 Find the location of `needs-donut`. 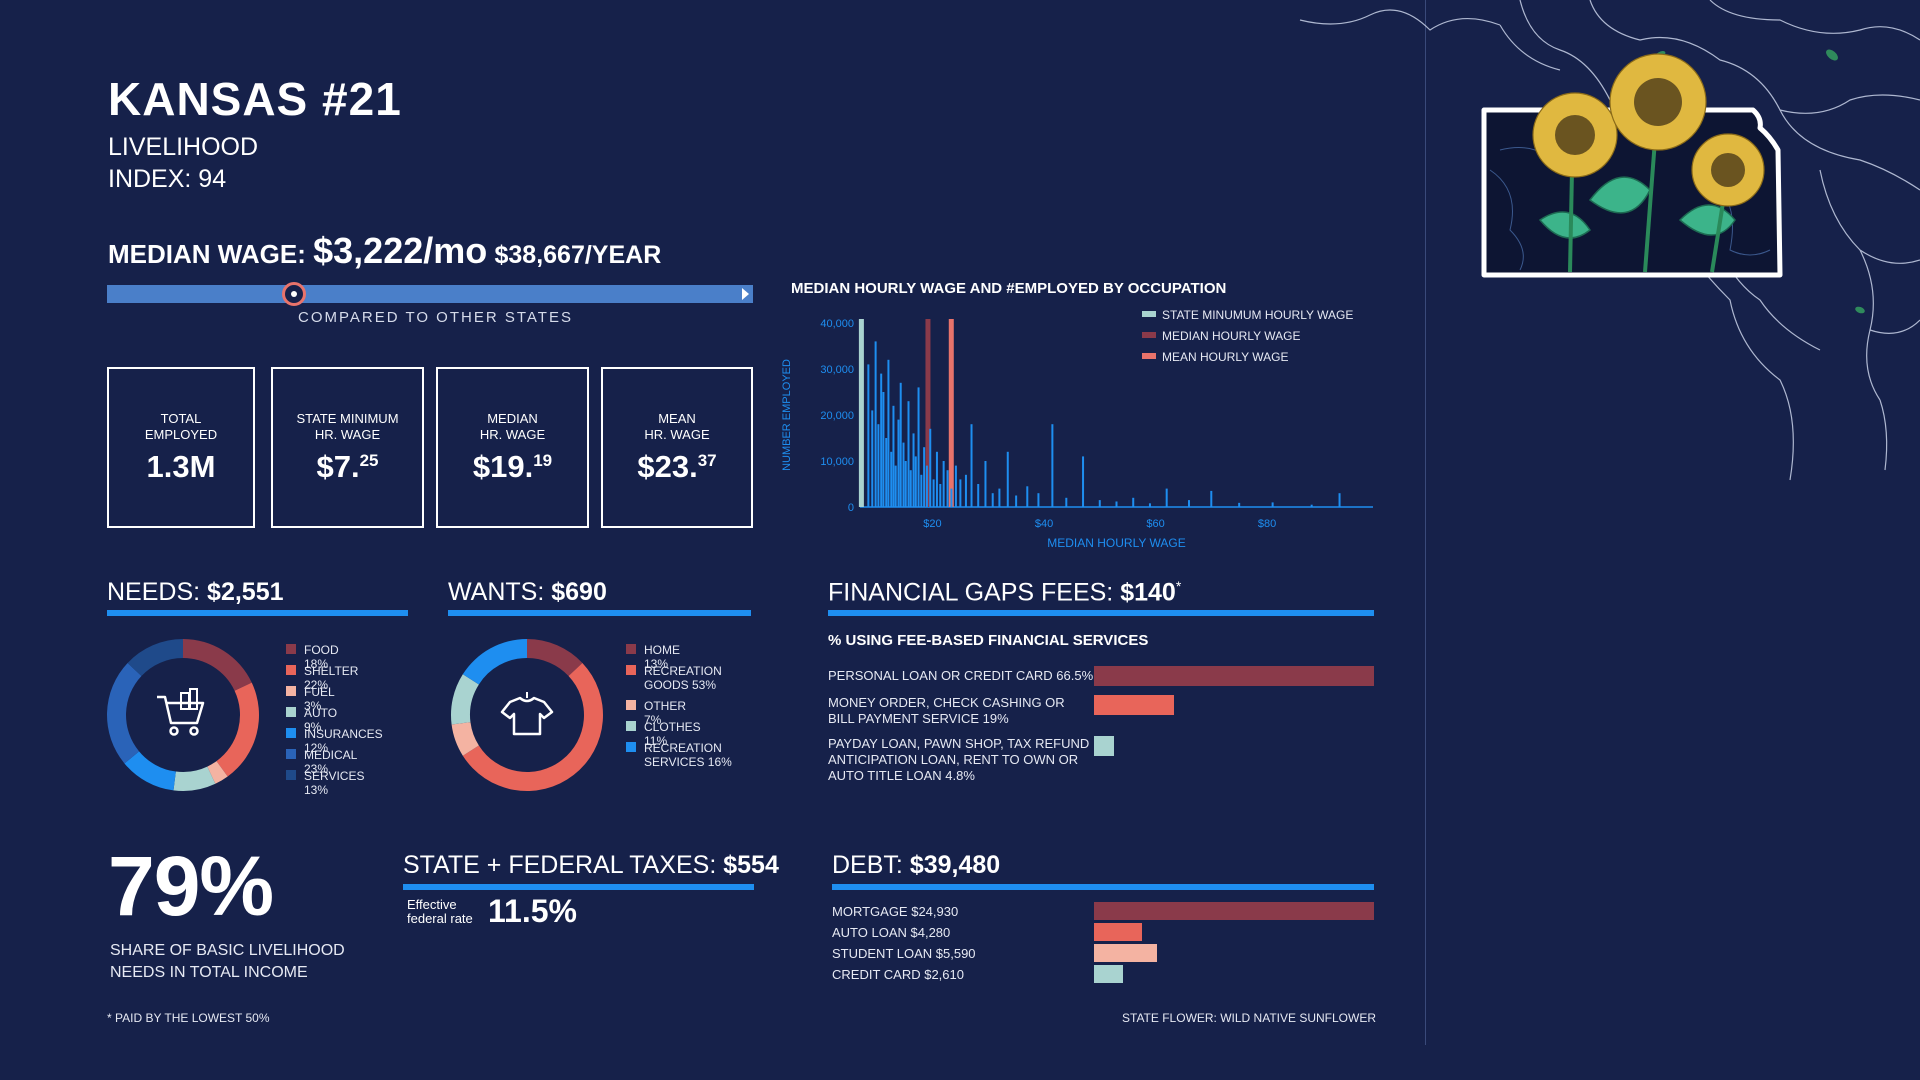

needs-donut is located at coordinates (182, 715).